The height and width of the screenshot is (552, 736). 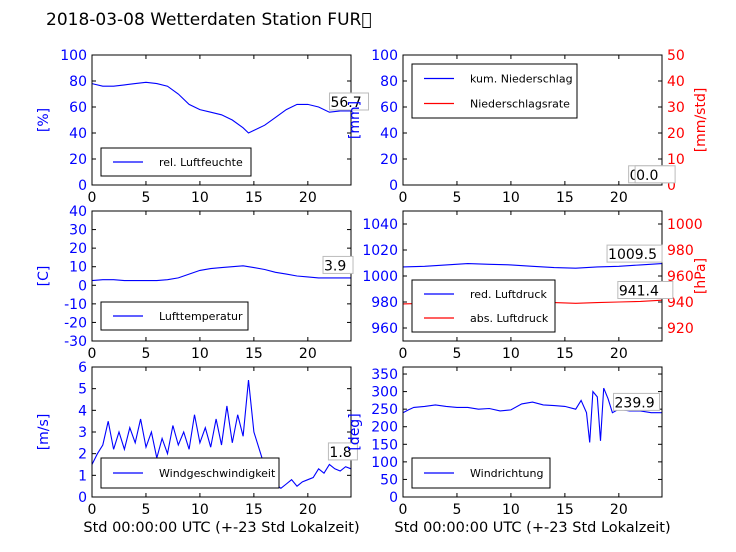 I want to click on value-annotation: 239.9, so click(x=635, y=403).